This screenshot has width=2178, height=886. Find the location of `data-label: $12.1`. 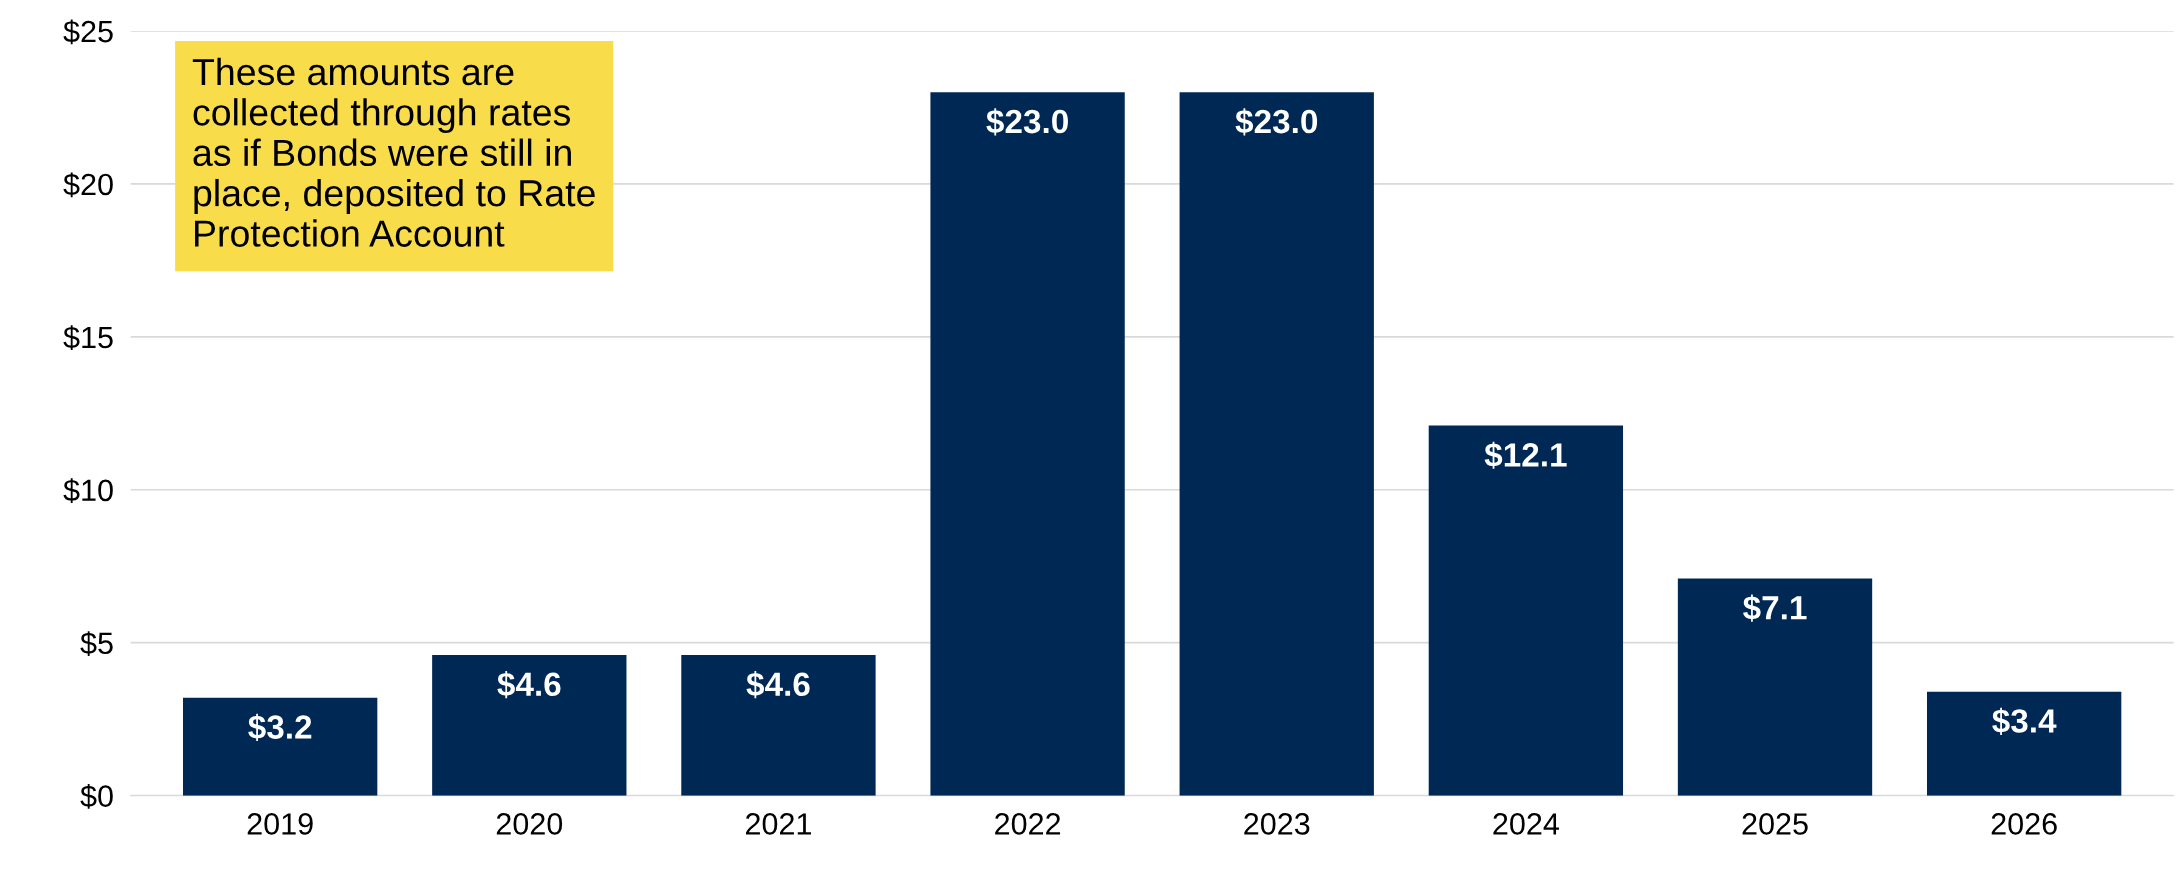

data-label: $12.1 is located at coordinates (1525, 455).